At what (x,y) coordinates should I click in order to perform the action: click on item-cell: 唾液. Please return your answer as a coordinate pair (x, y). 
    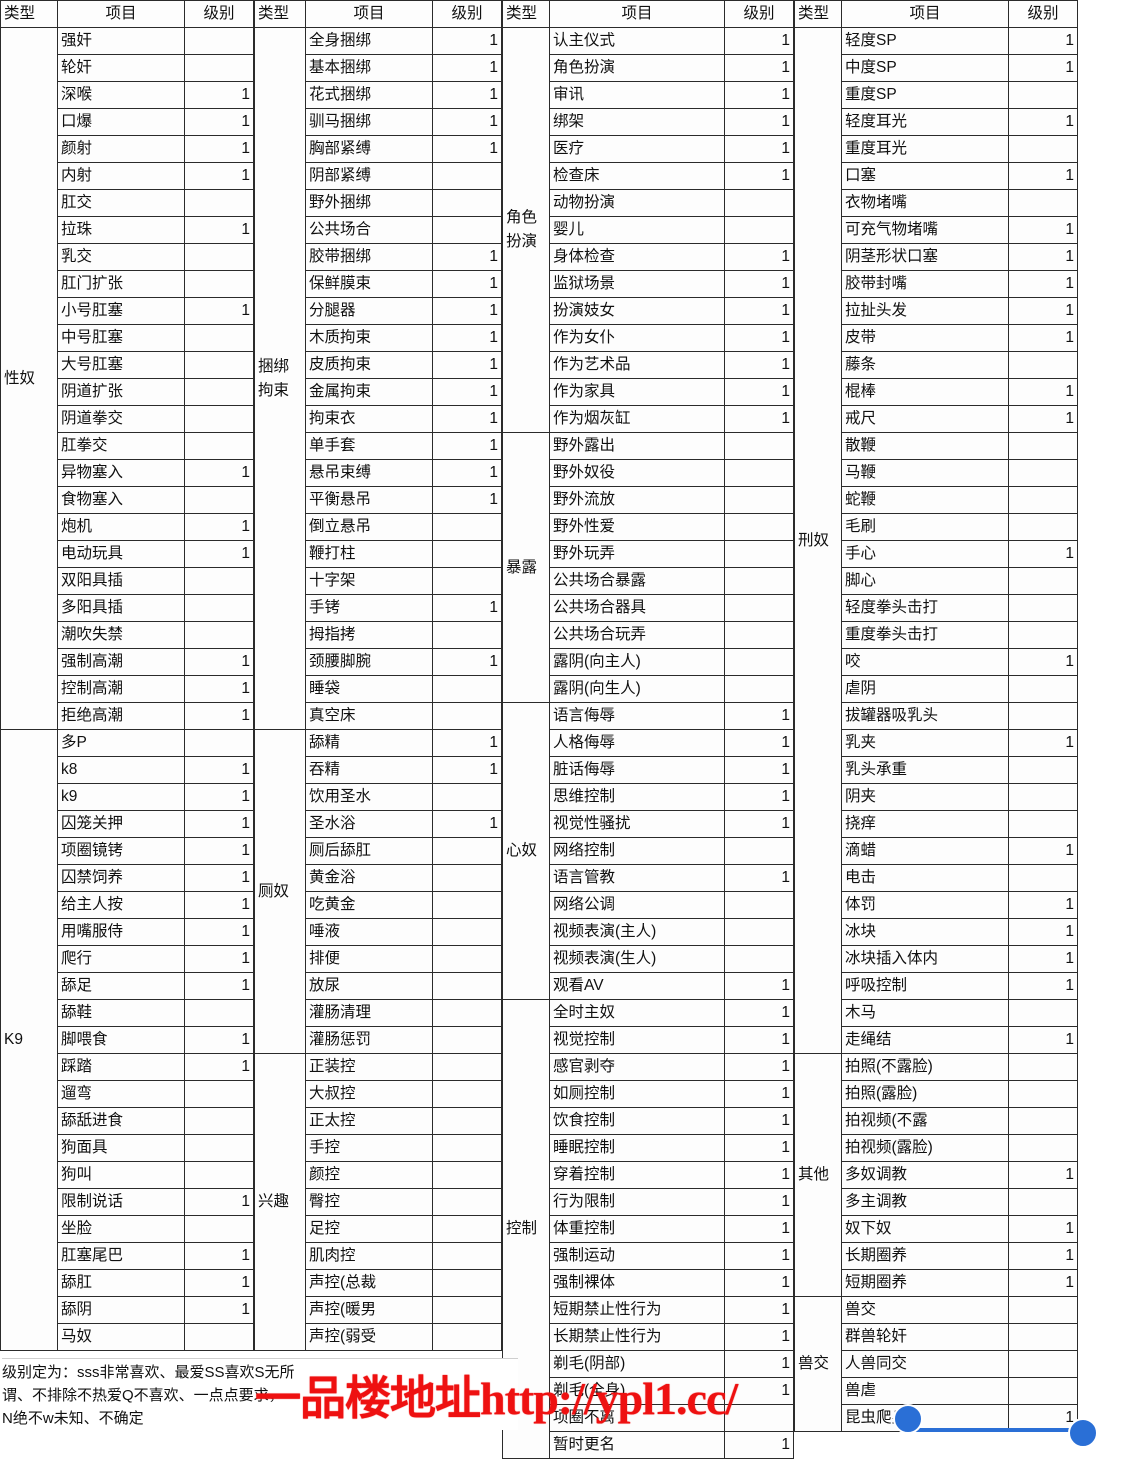
    Looking at the image, I should click on (369, 932).